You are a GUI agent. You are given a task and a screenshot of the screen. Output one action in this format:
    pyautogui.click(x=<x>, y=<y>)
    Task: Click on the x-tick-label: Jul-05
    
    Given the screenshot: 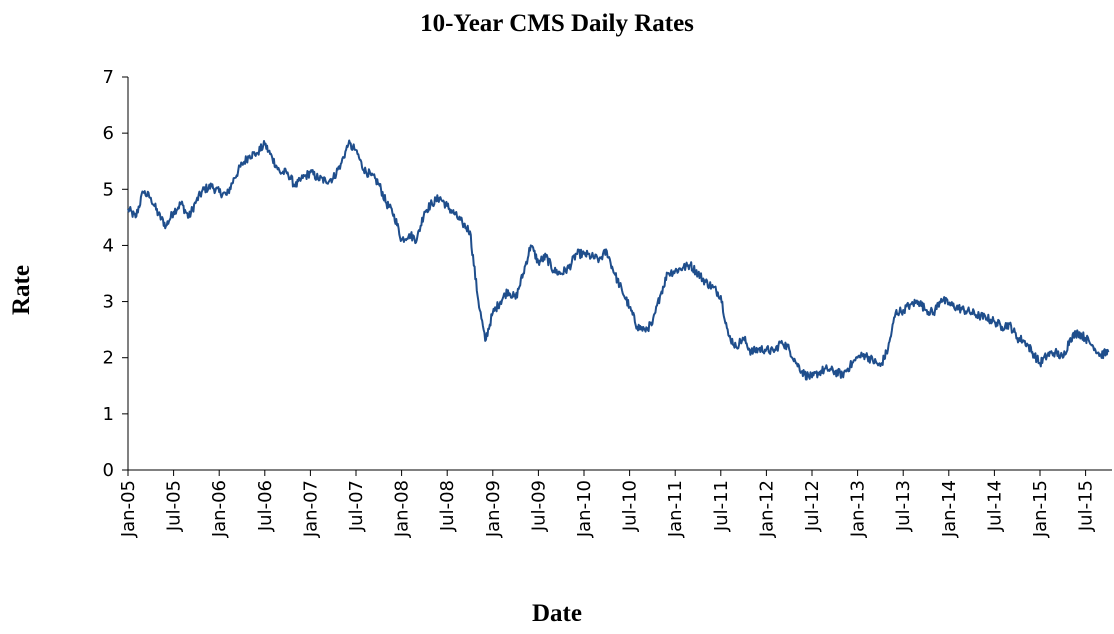 What is the action you would take?
    pyautogui.click(x=174, y=506)
    